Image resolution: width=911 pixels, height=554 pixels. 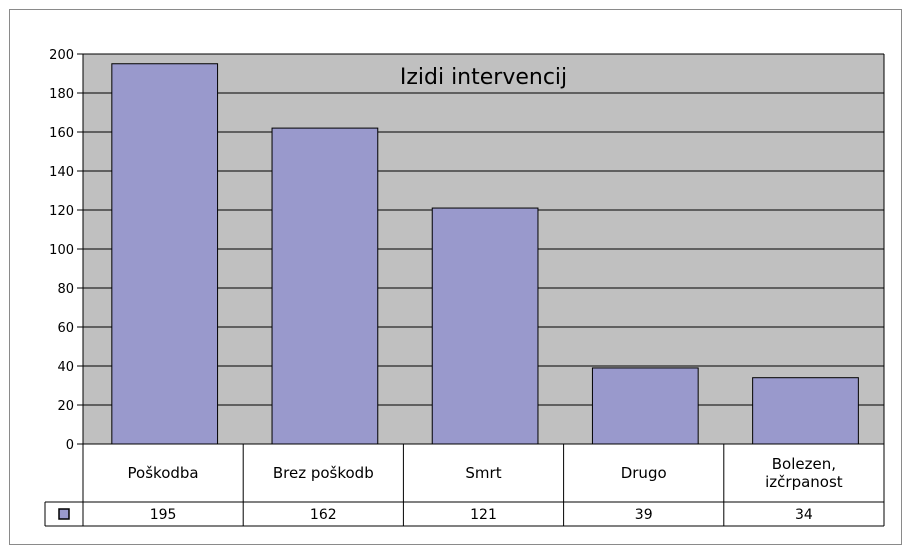 I want to click on chart-title: Izidi intervencij, so click(x=483, y=77).